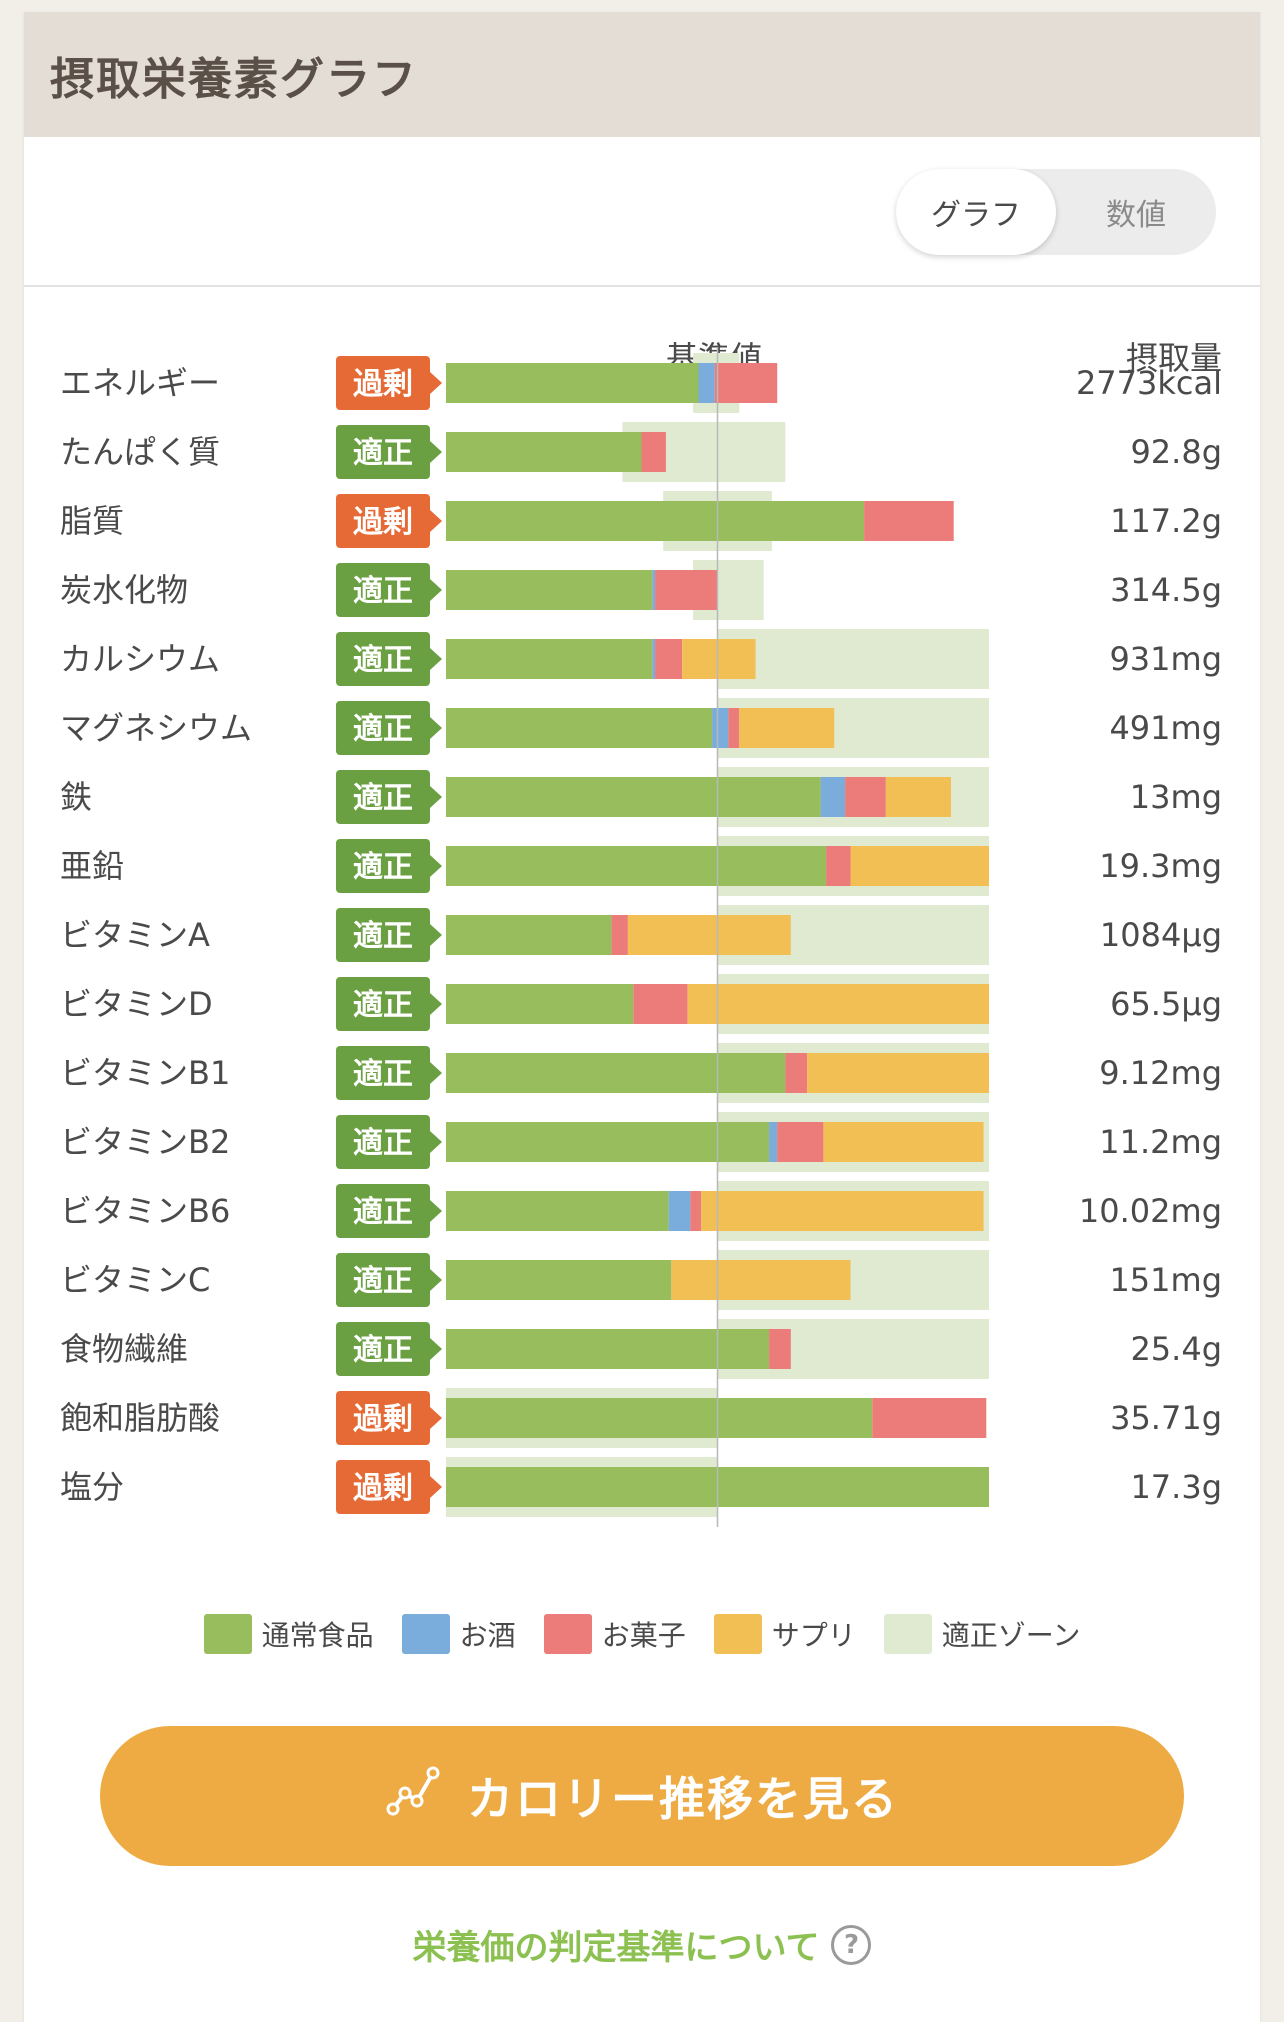 The height and width of the screenshot is (2022, 1284). Describe the element at coordinates (145, 1211) in the screenshot. I see `nutrient-name: ビタミンB6` at that location.